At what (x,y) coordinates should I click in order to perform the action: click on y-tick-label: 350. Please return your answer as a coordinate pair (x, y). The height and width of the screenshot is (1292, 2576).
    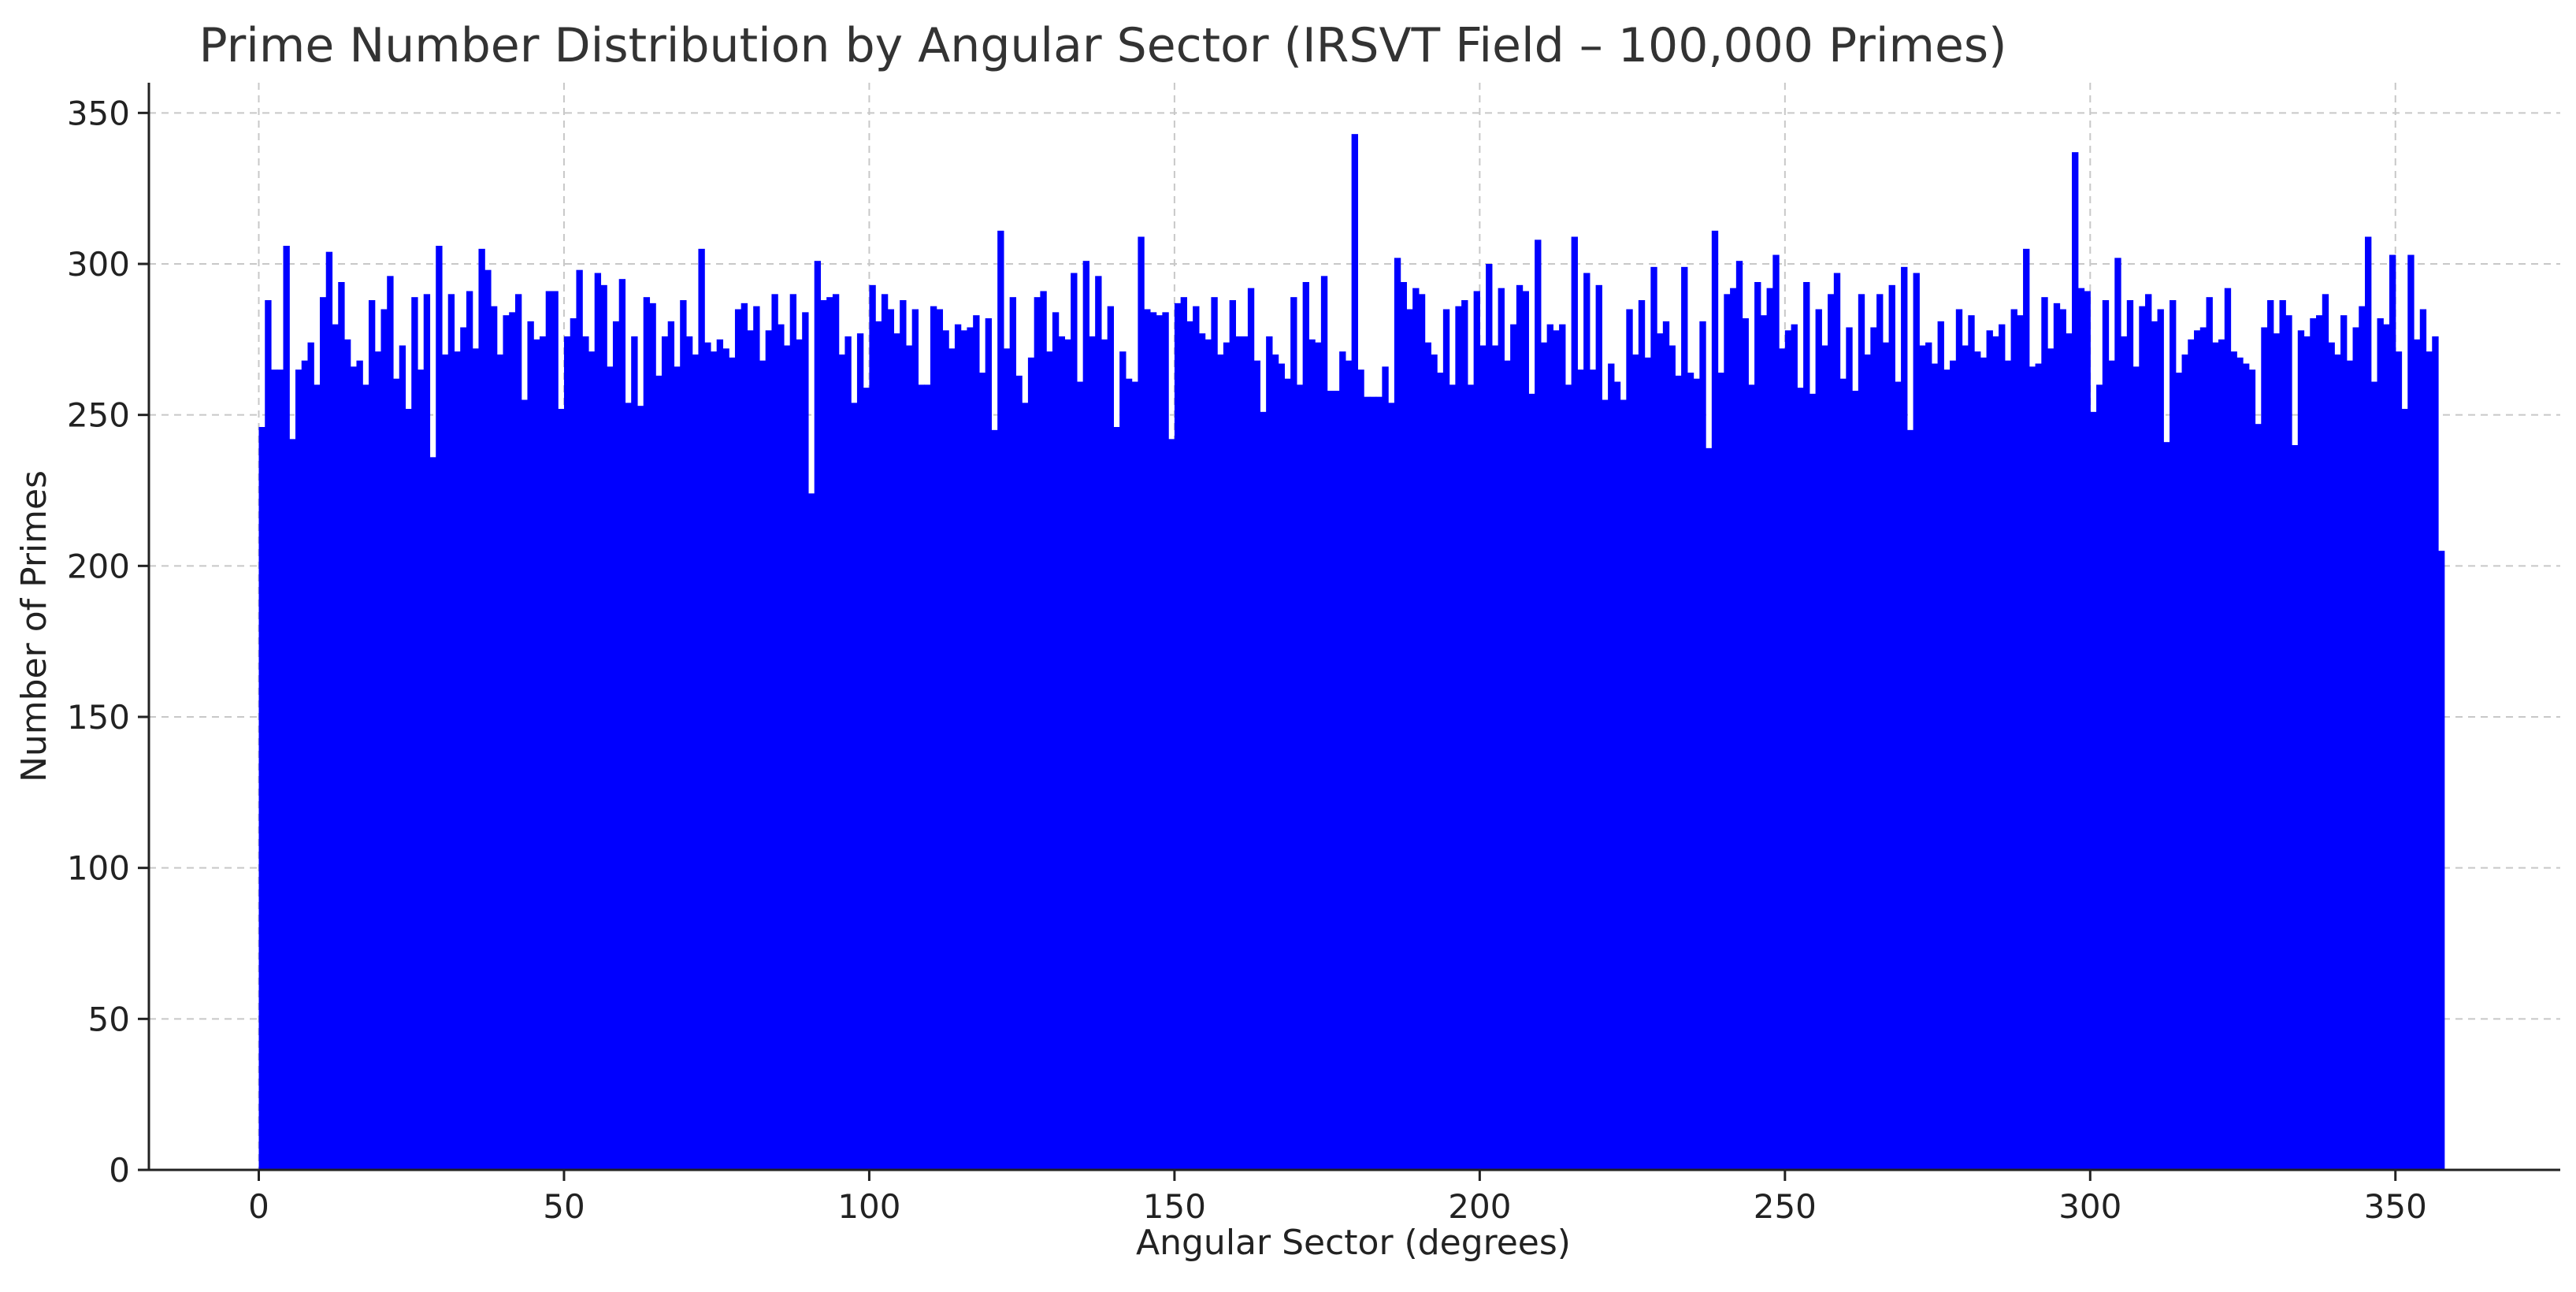
    Looking at the image, I should click on (98, 113).